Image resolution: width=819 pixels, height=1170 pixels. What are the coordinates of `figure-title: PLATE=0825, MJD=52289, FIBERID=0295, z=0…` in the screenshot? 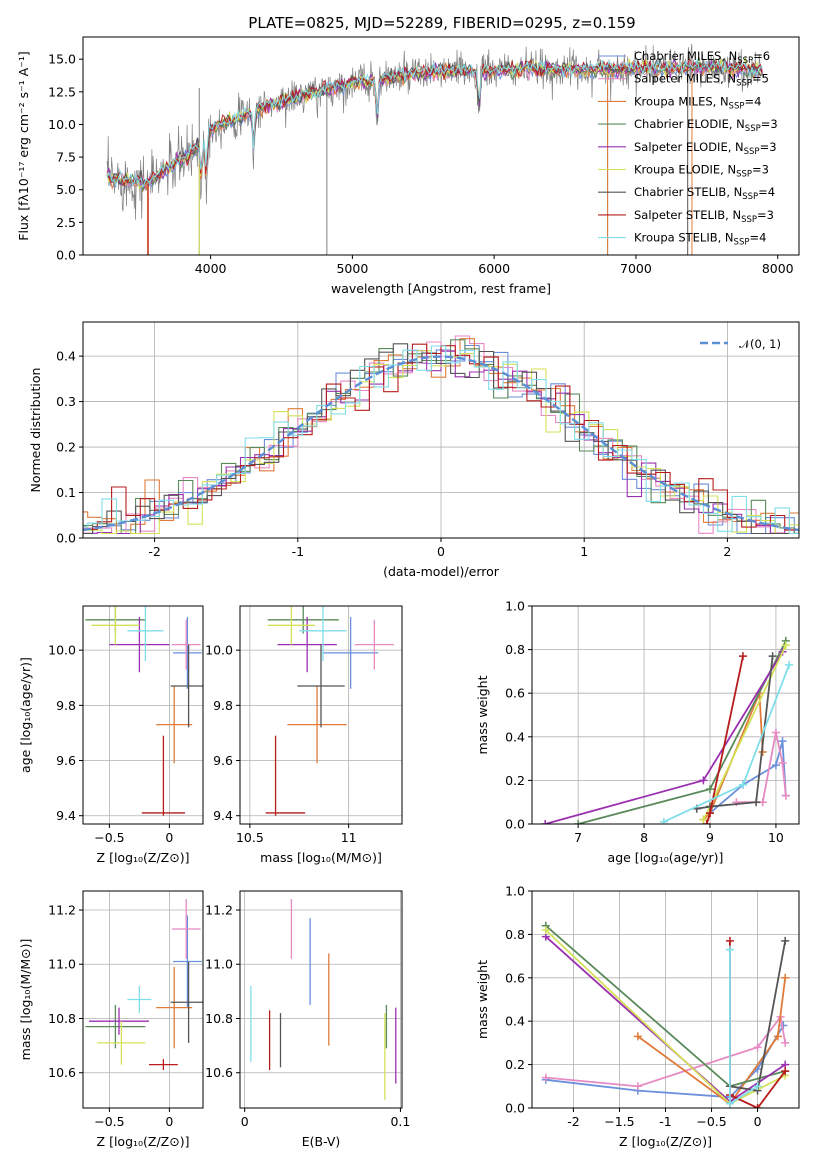 It's located at (441, 23).